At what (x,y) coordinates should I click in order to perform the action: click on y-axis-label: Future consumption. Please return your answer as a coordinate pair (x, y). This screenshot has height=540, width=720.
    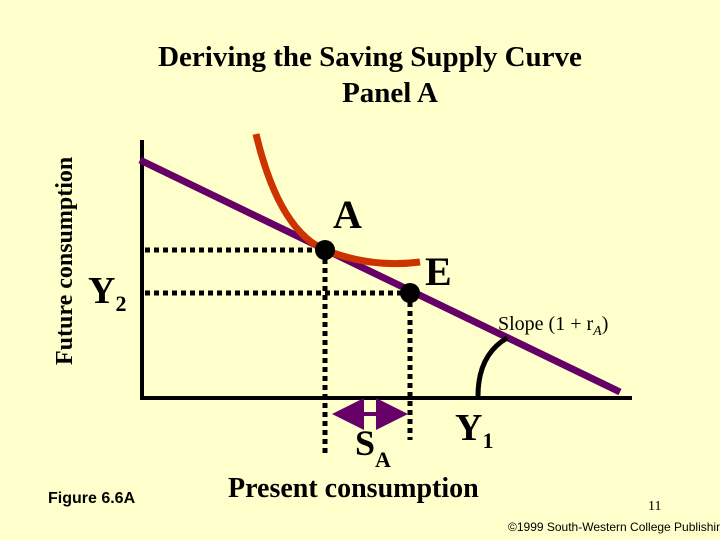
    Looking at the image, I should click on (65, 261).